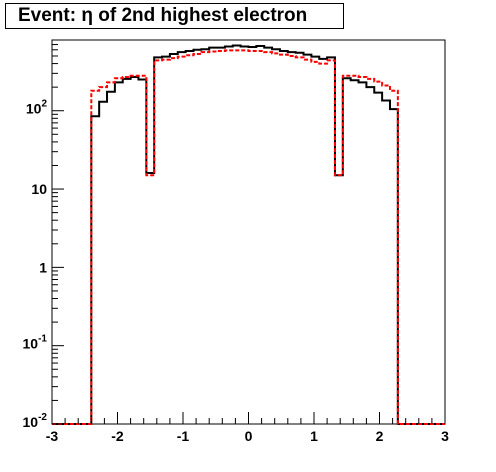  What do you see at coordinates (445, 436) in the screenshot?
I see `x-tick-label: 3` at bounding box center [445, 436].